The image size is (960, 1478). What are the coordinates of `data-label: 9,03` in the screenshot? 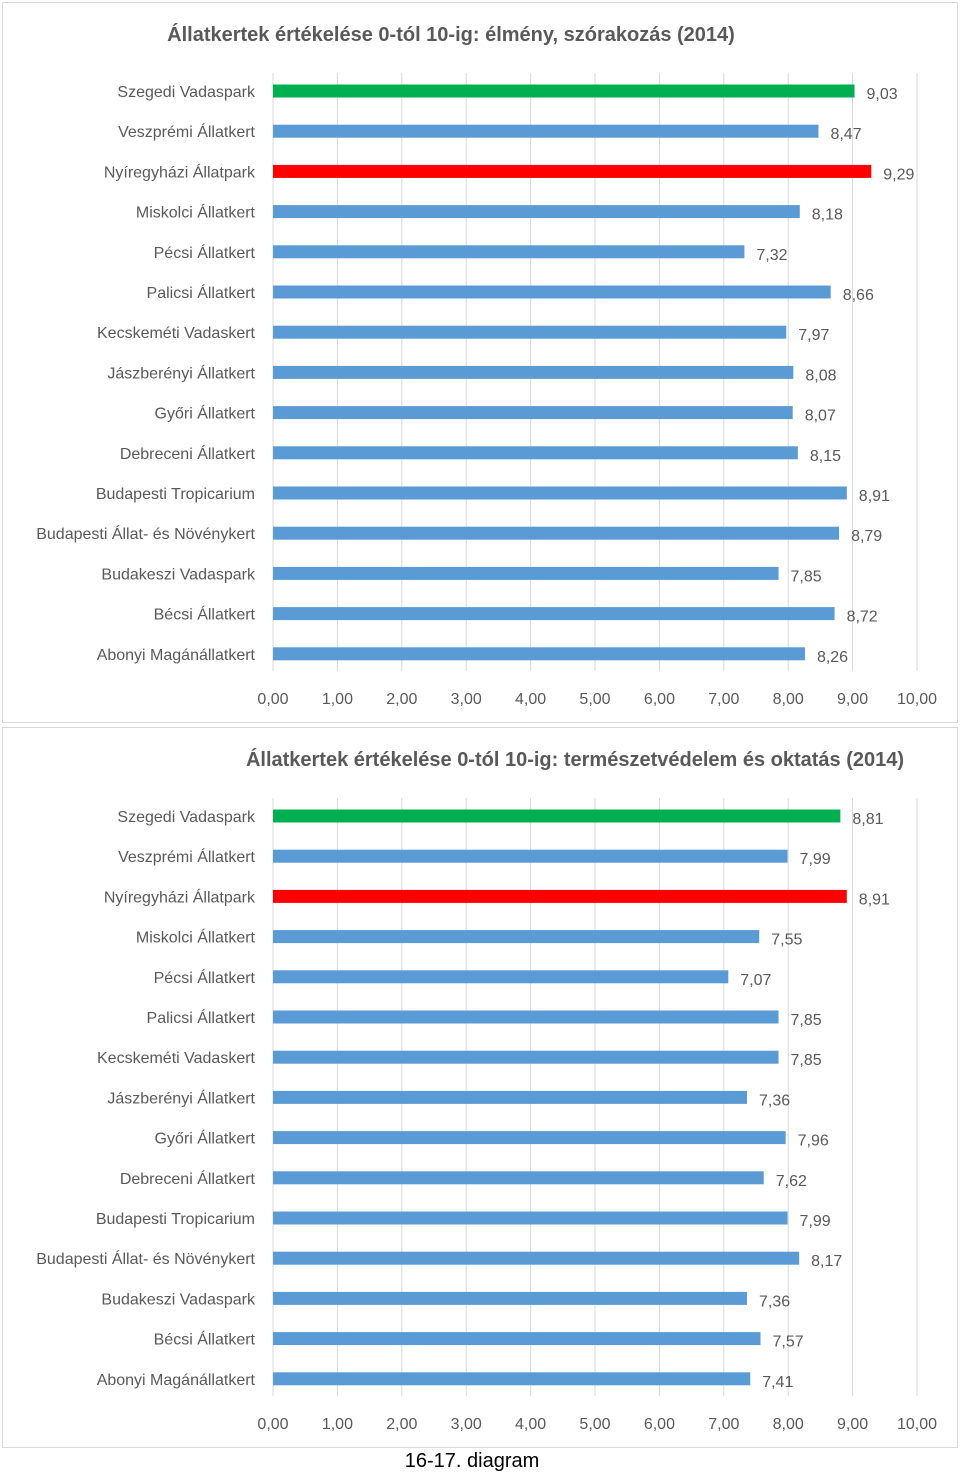 It's located at (882, 94).